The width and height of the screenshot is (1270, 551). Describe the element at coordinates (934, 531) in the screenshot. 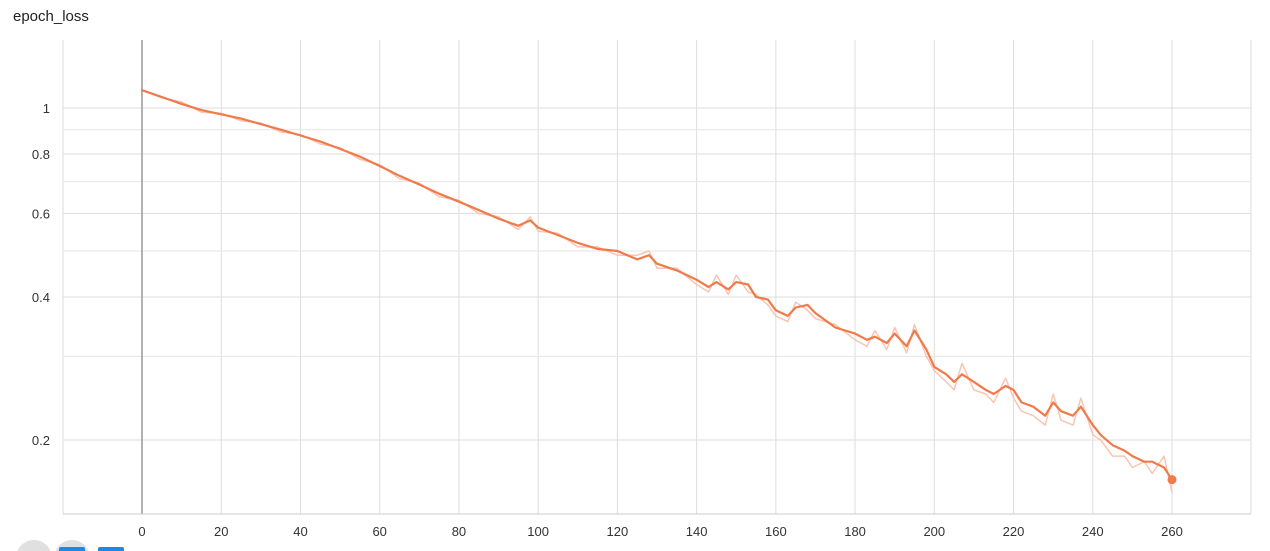

I see `x-tick-label: 200` at that location.